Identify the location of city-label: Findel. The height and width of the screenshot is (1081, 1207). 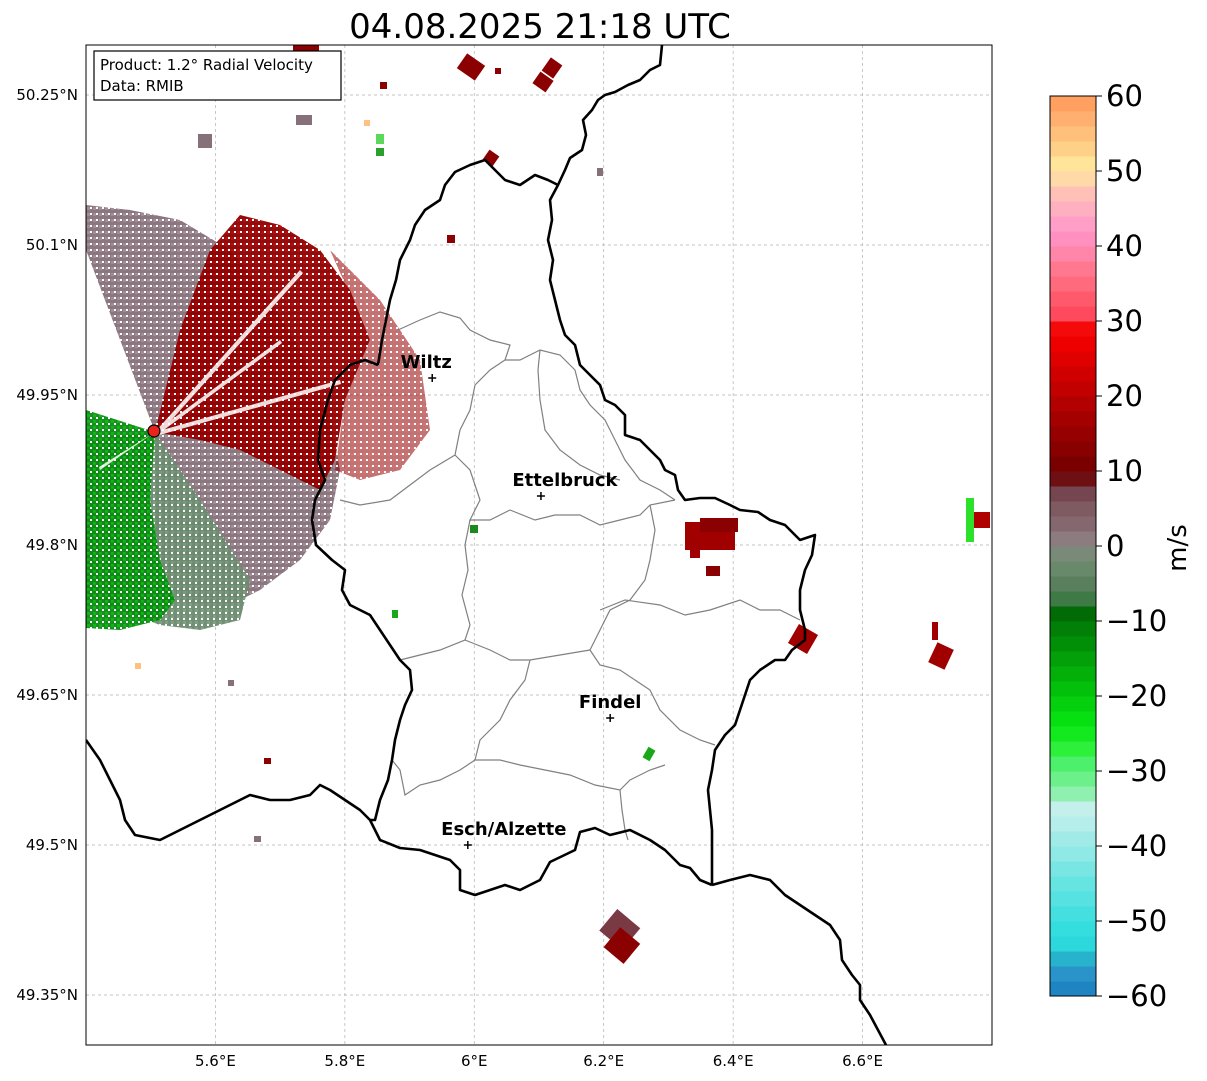
(610, 702).